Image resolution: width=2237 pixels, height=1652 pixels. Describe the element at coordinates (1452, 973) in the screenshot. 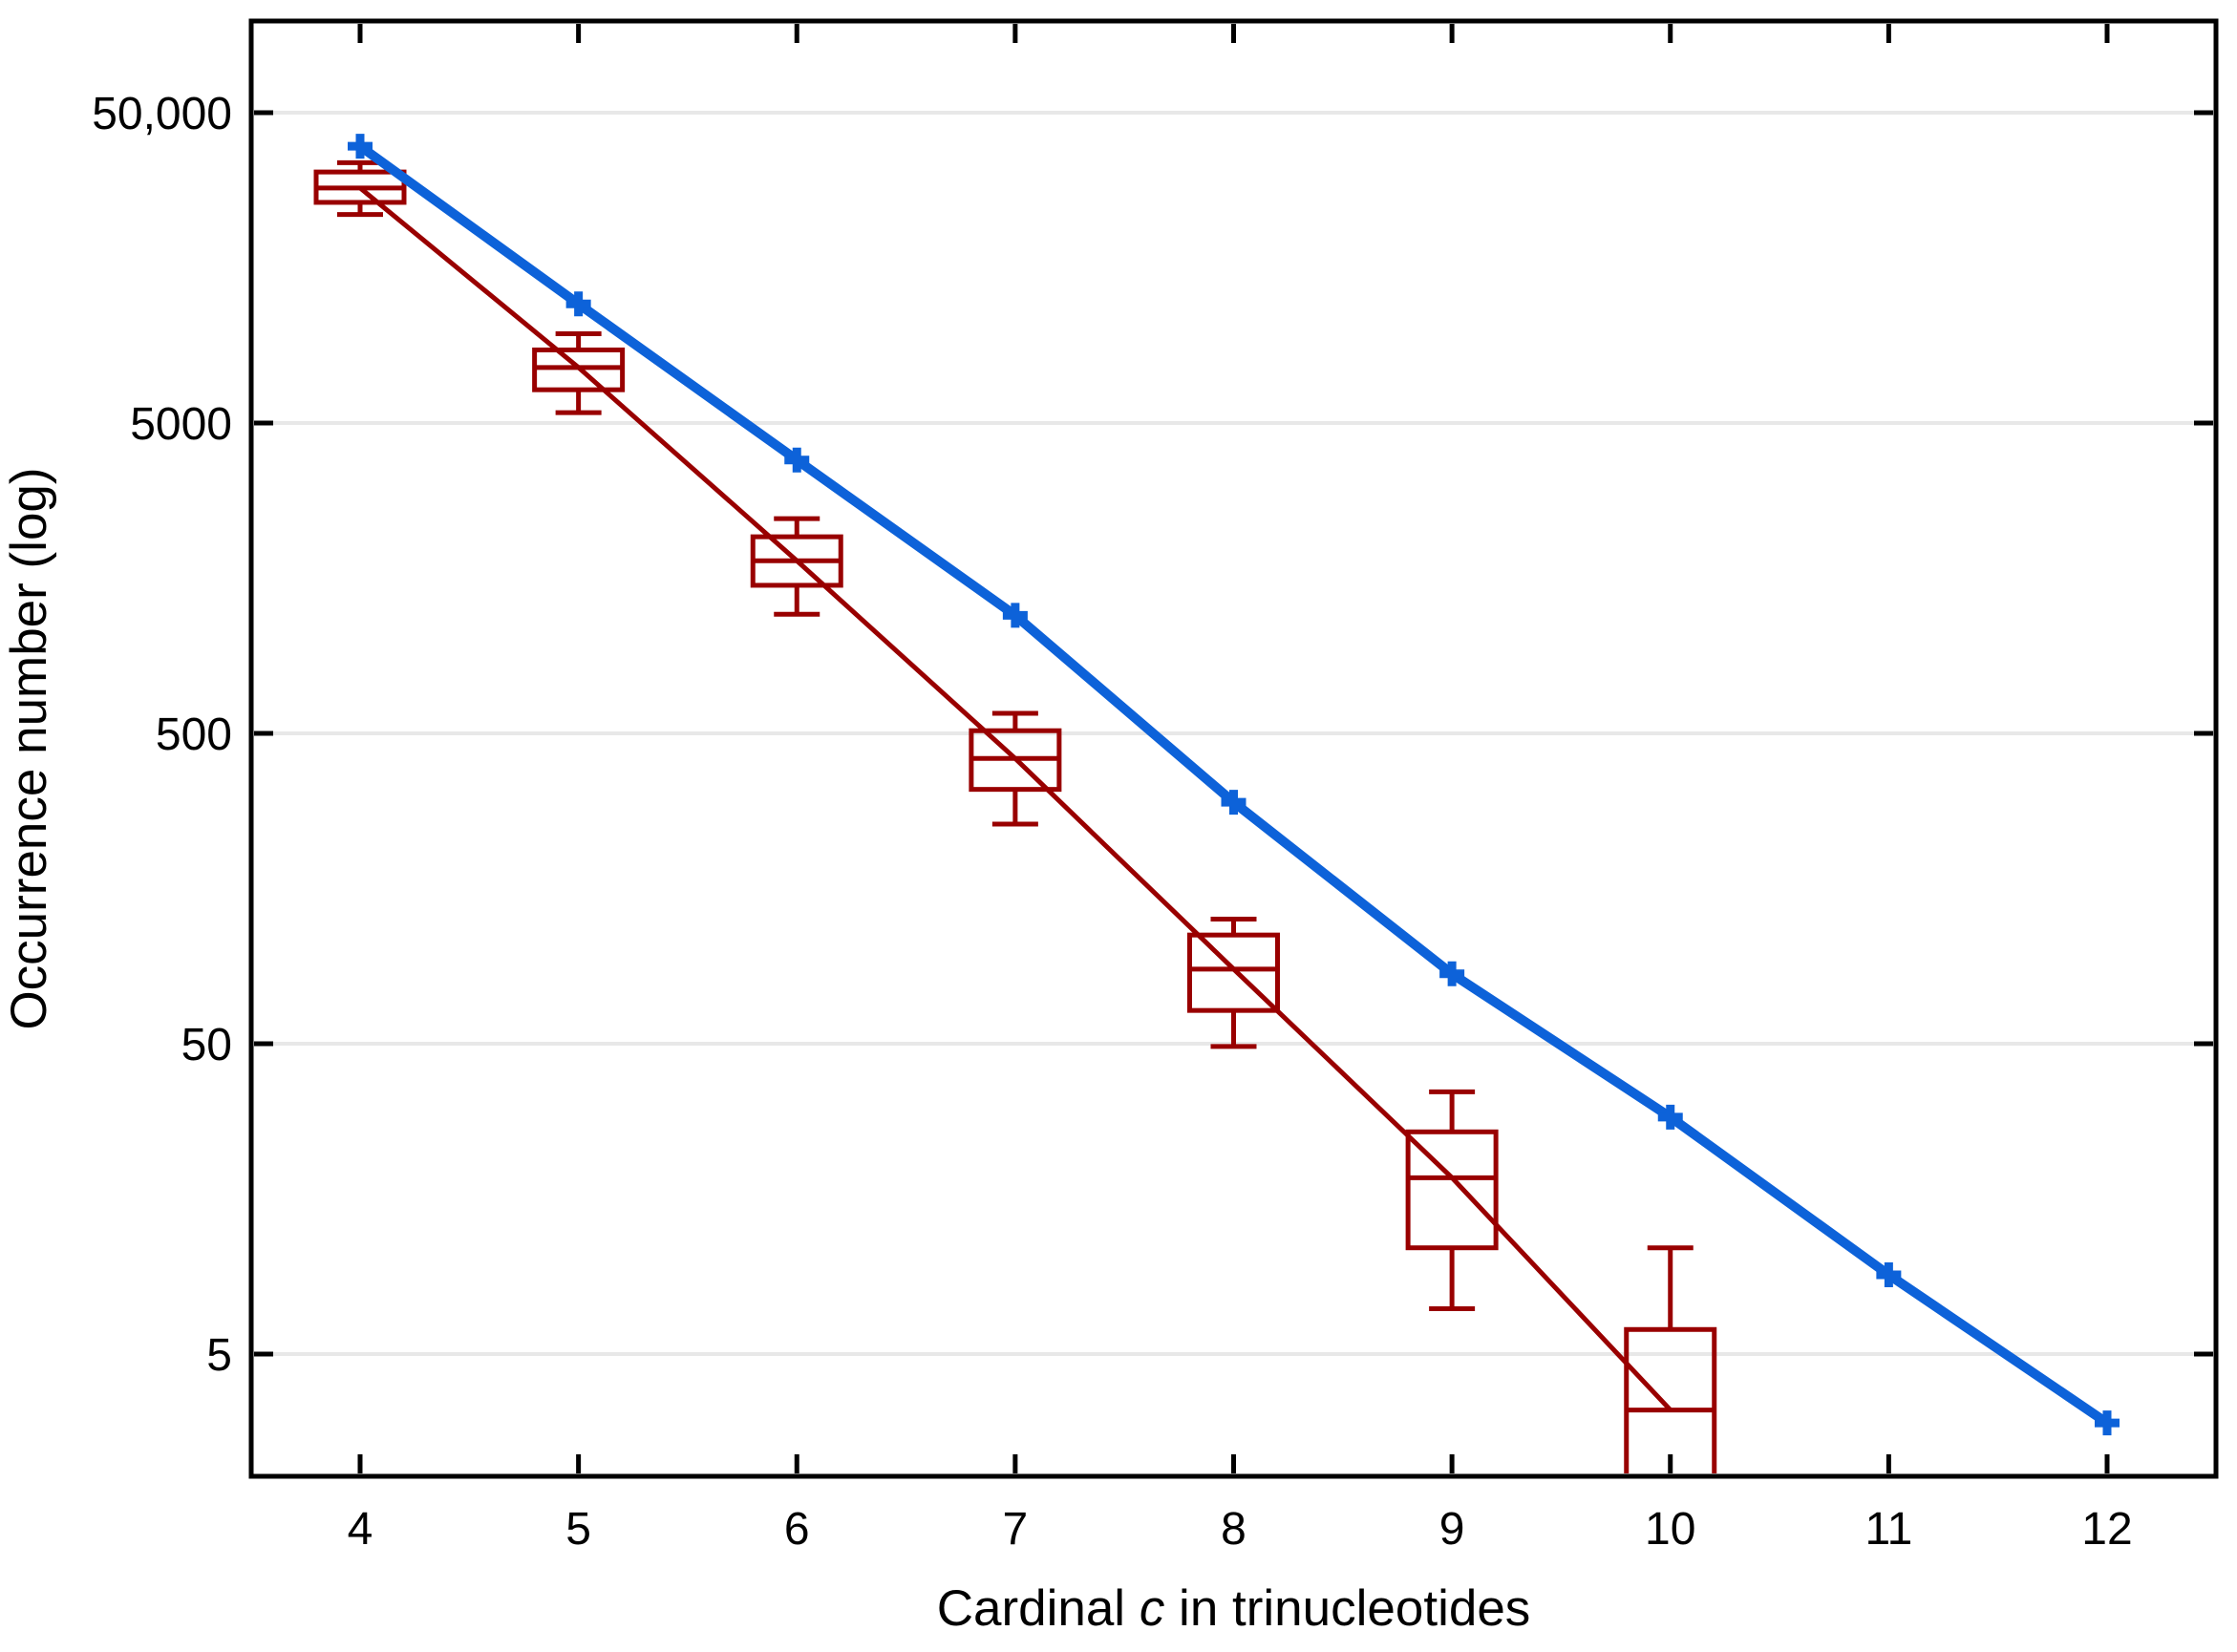

I see `plus-marker-c9` at that location.